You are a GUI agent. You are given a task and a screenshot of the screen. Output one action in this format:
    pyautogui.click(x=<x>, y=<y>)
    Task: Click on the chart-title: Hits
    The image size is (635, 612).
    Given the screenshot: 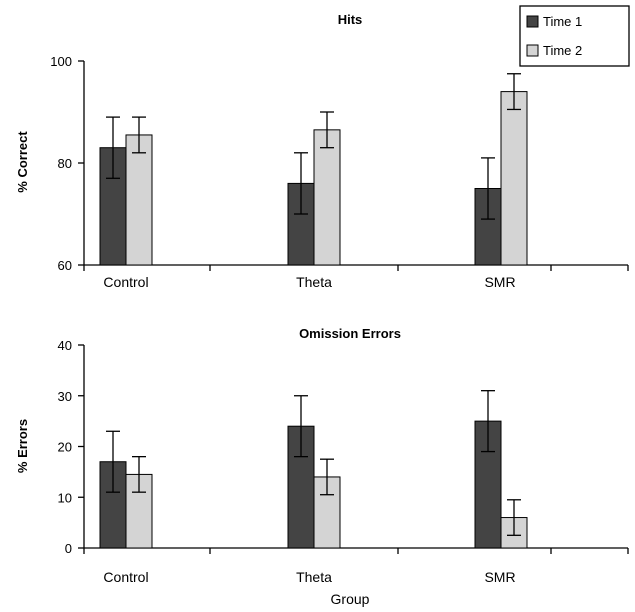 What is the action you would take?
    pyautogui.click(x=350, y=19)
    